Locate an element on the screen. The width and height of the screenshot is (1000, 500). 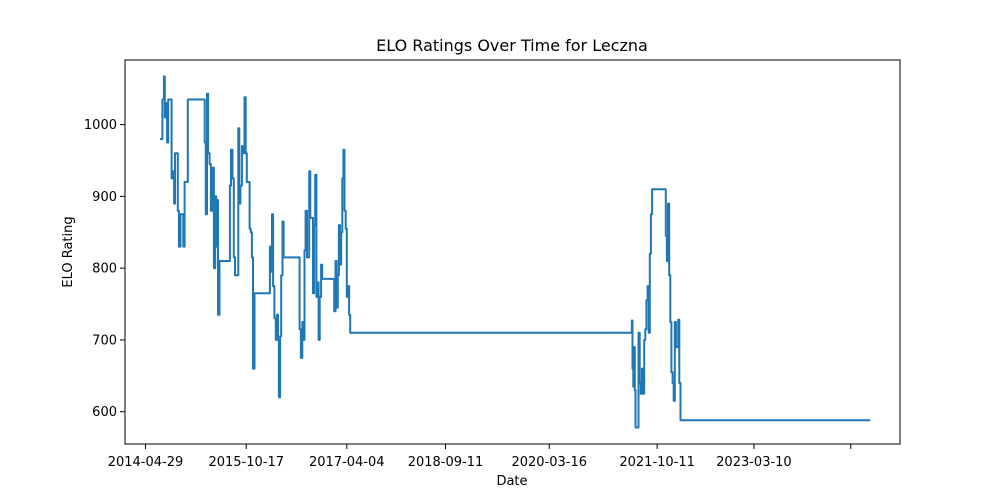
y-tick-label: 1000 is located at coordinates (100, 125).